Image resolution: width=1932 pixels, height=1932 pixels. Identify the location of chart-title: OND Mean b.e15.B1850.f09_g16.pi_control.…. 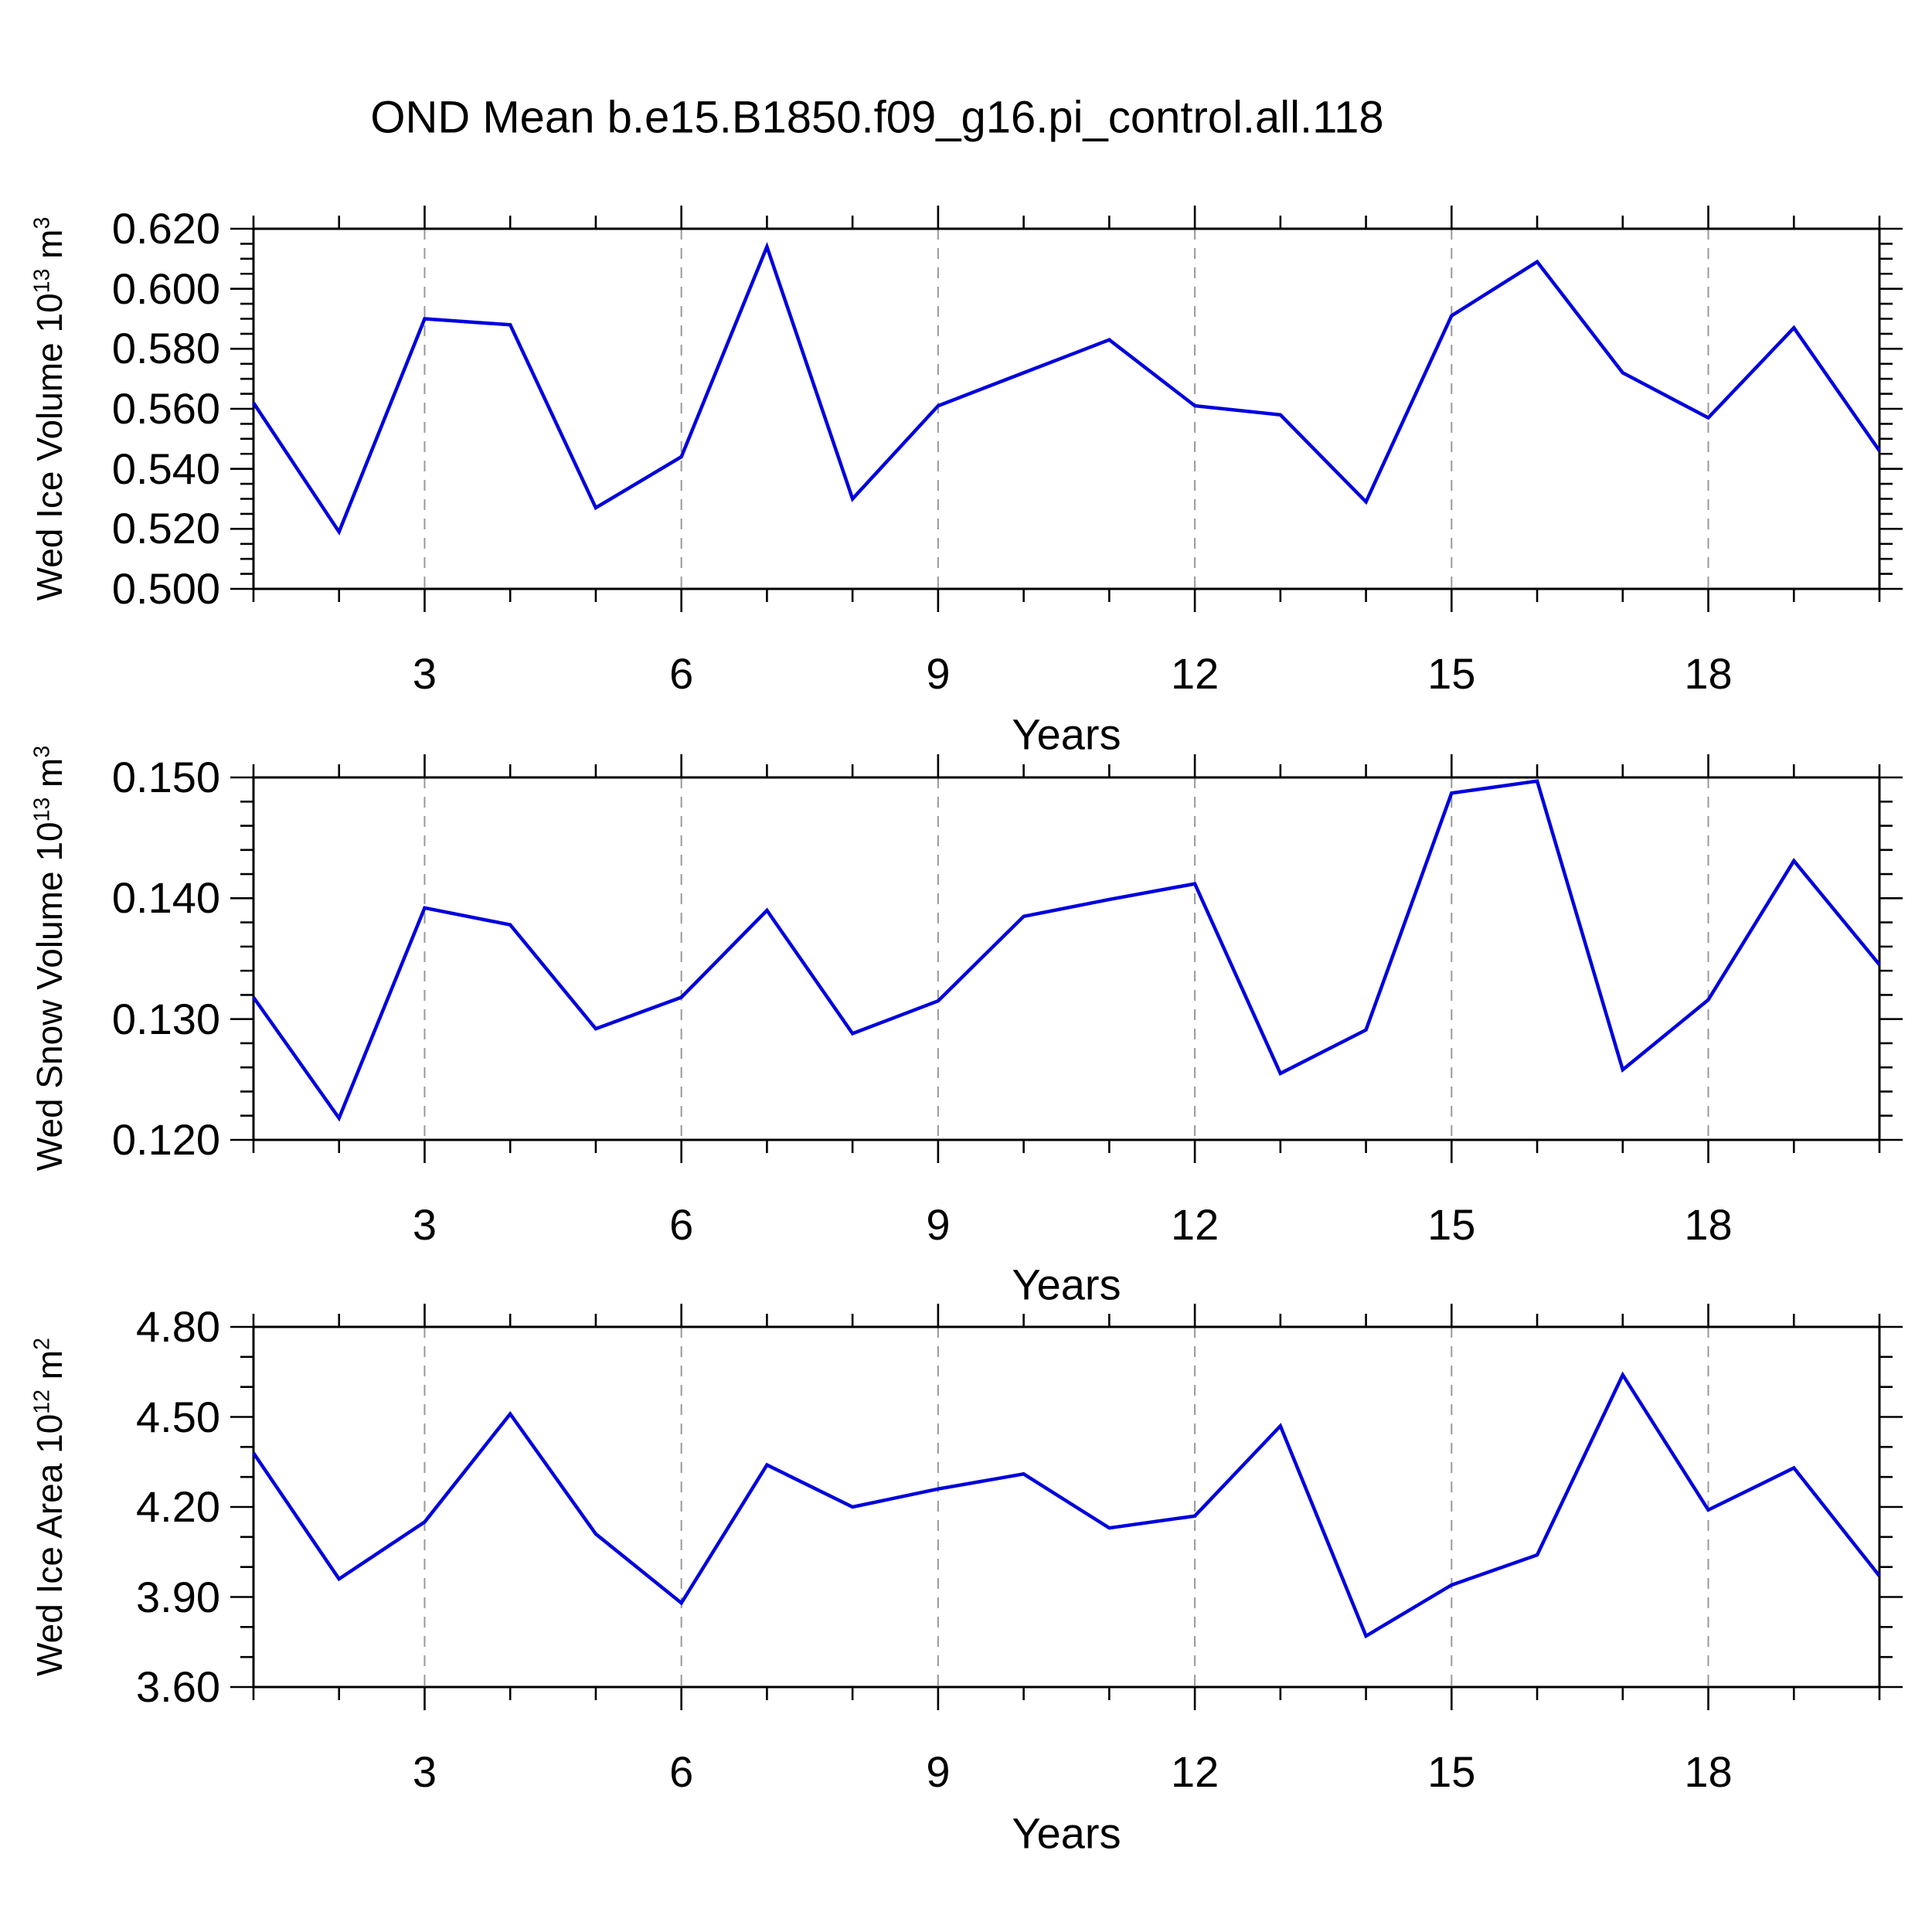
(877, 118).